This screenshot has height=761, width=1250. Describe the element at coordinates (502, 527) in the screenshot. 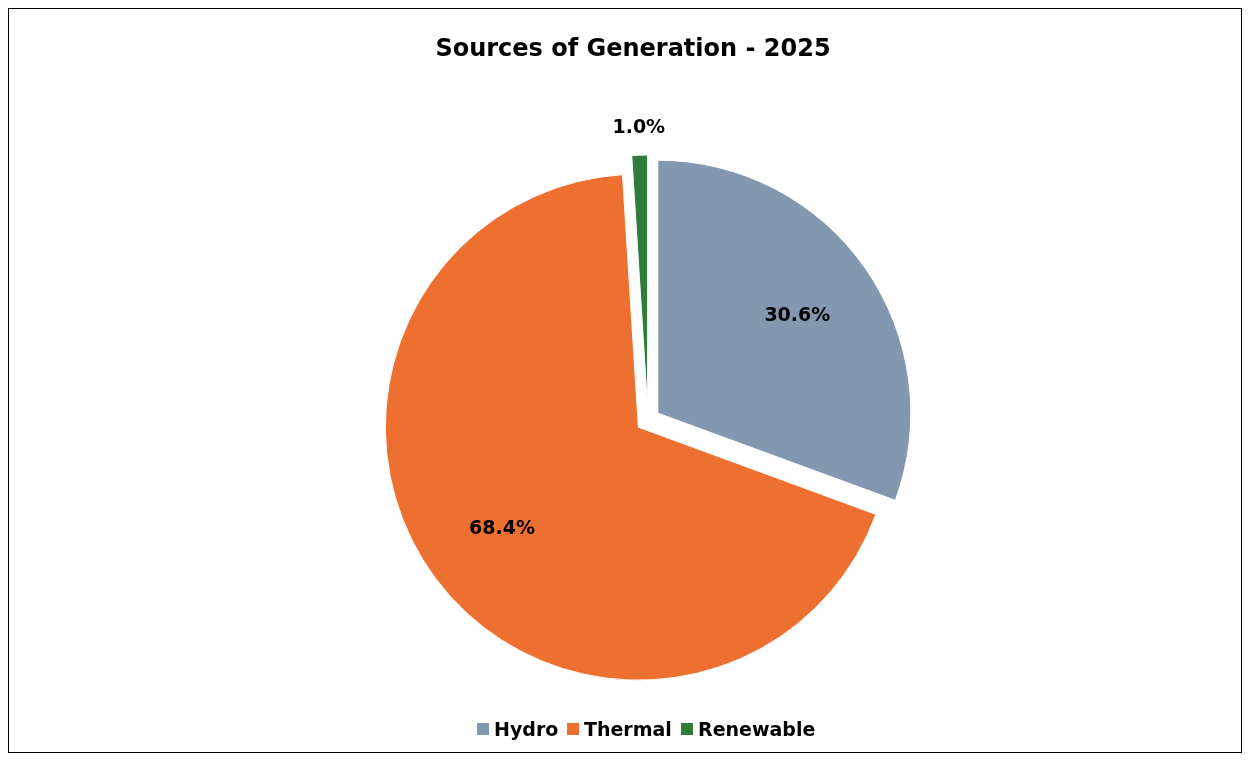

I see `data-label: 68.4%` at that location.